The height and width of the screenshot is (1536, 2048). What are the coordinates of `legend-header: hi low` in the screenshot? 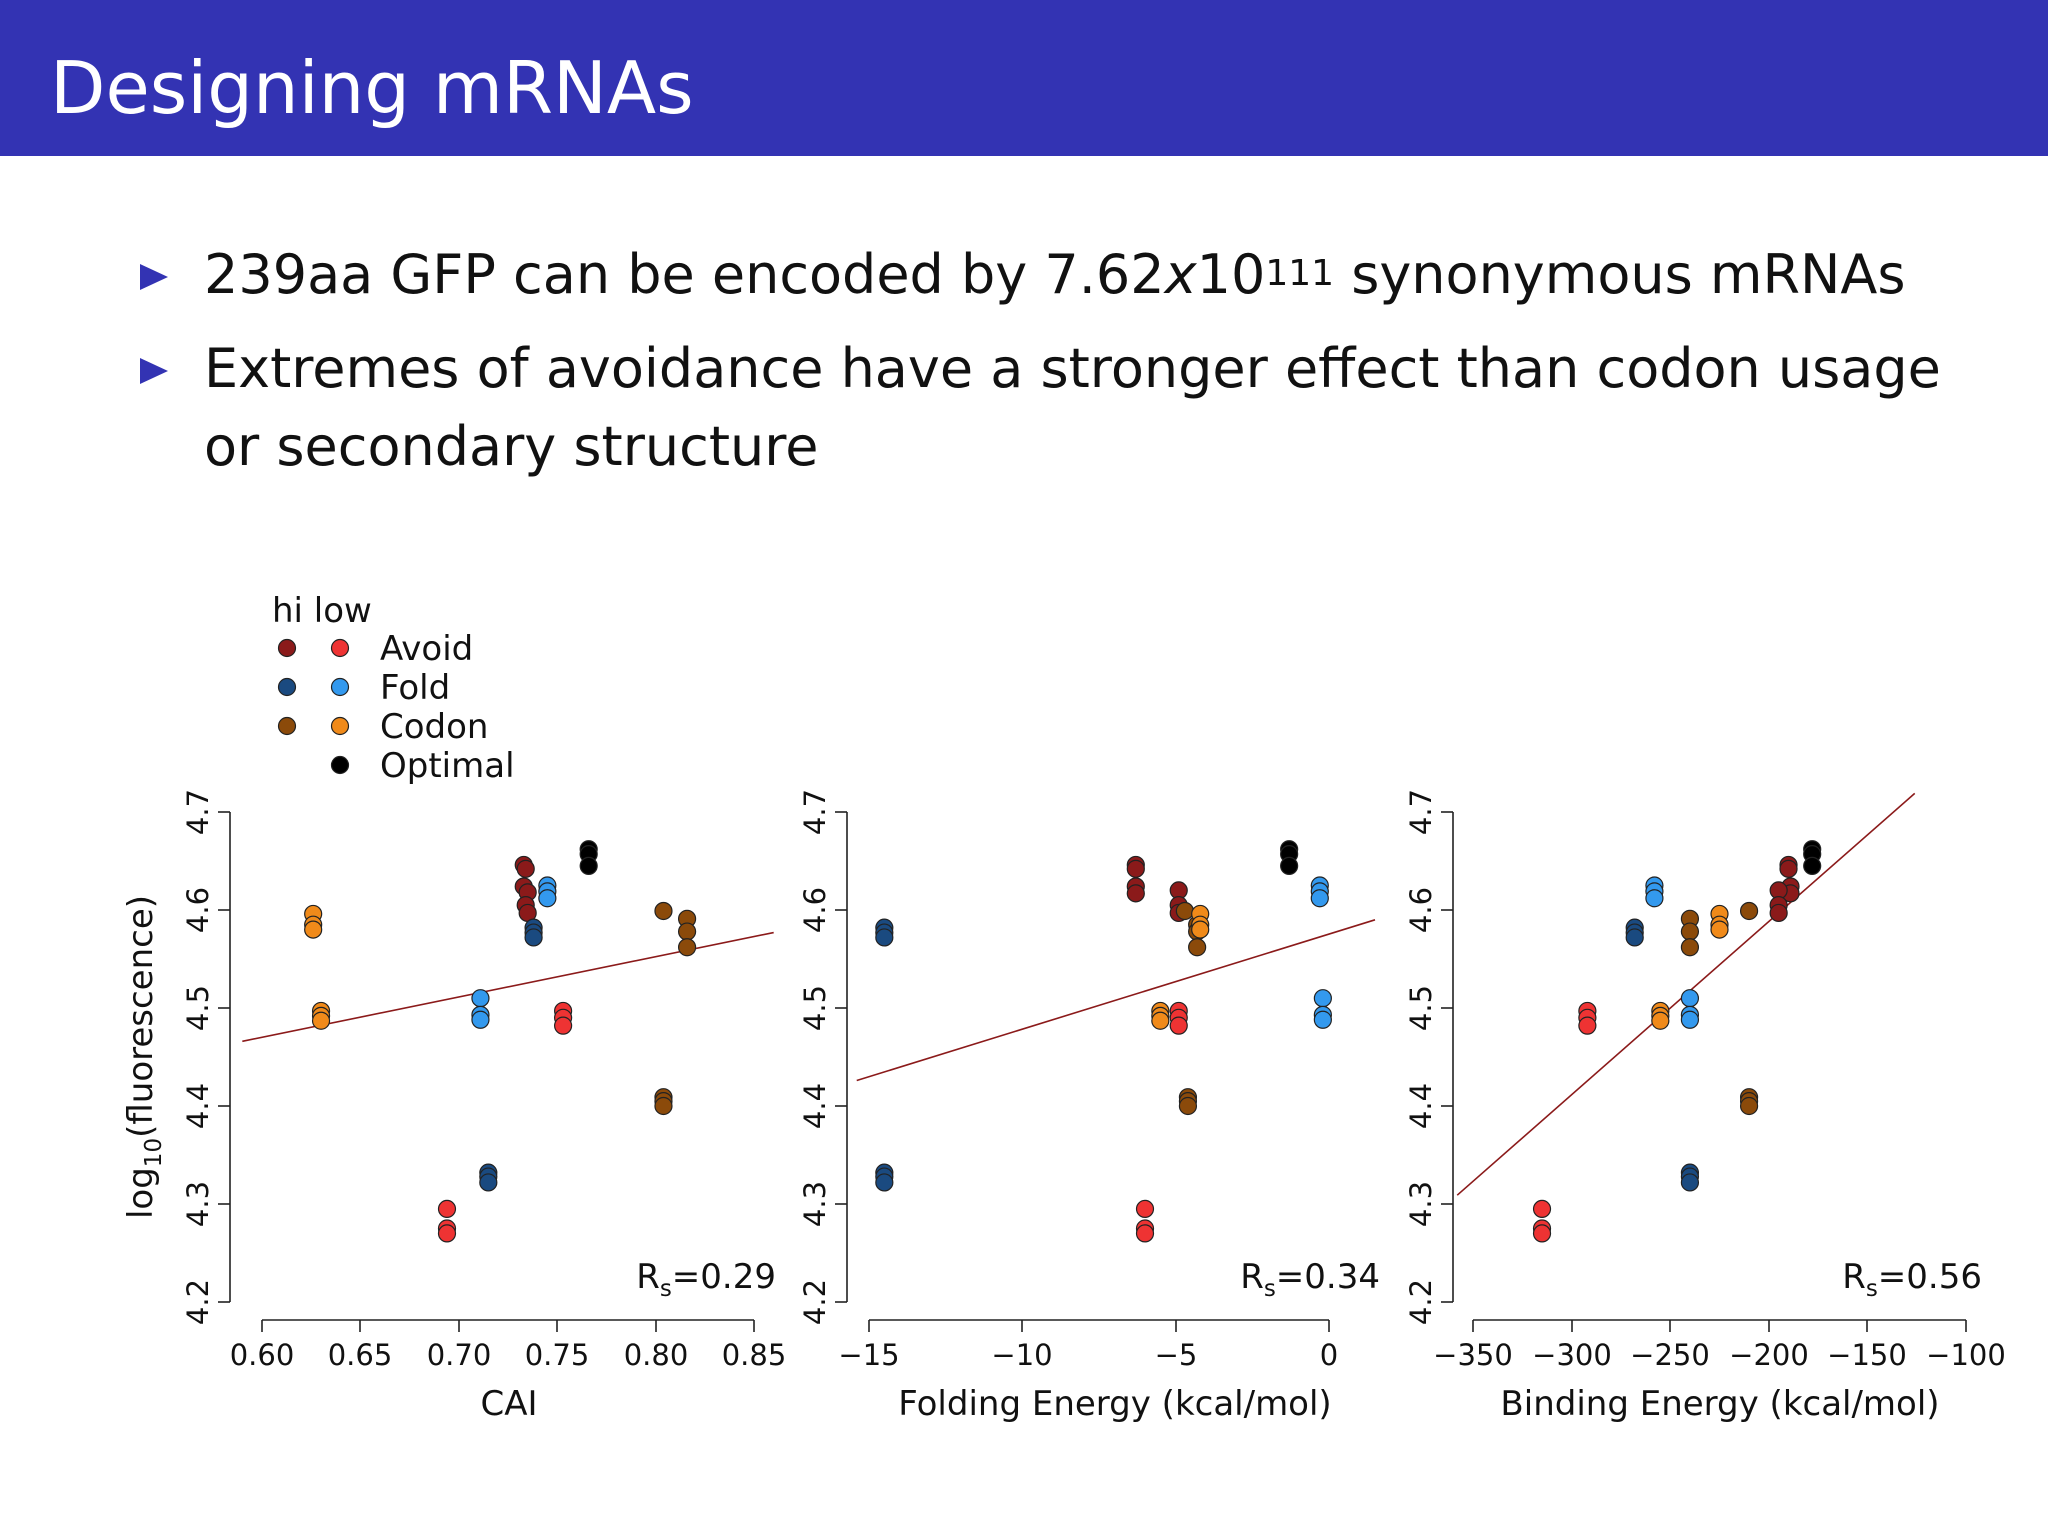 It's located at (322, 611).